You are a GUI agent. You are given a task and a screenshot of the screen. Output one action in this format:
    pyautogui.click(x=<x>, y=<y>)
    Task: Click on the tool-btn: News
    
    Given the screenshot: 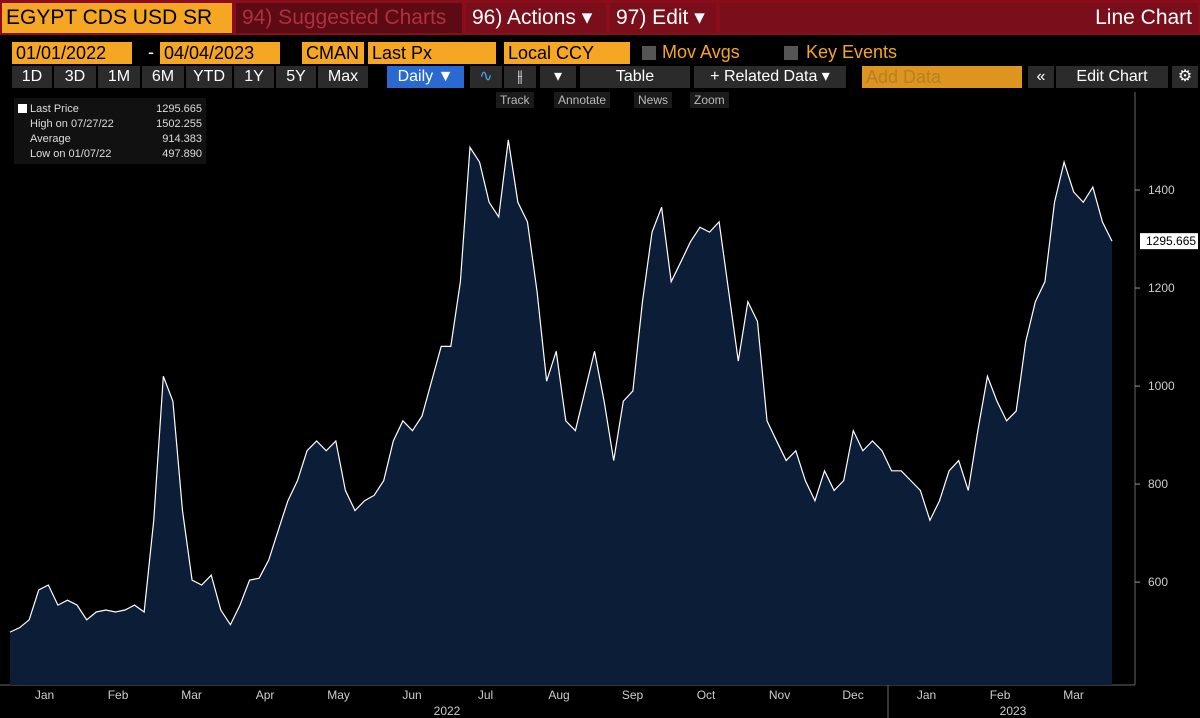 What is the action you would take?
    pyautogui.click(x=653, y=100)
    